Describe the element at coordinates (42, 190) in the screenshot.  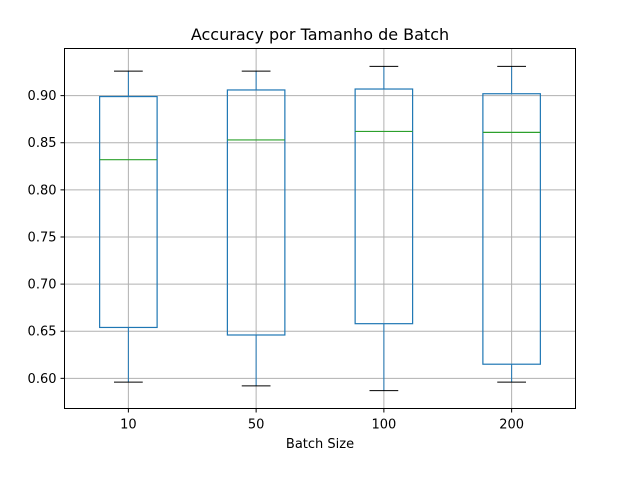
I see `y-tick-label: 0.80` at that location.